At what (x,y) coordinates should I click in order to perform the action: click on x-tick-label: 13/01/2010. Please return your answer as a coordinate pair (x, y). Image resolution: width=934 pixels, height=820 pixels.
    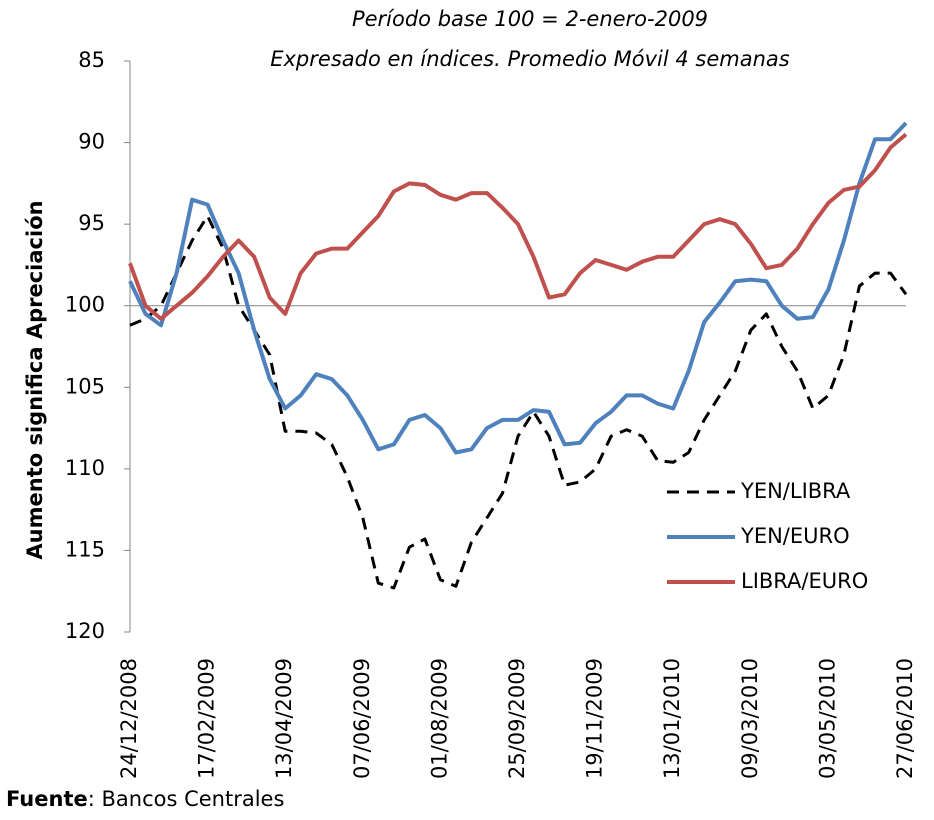
    Looking at the image, I should click on (672, 718).